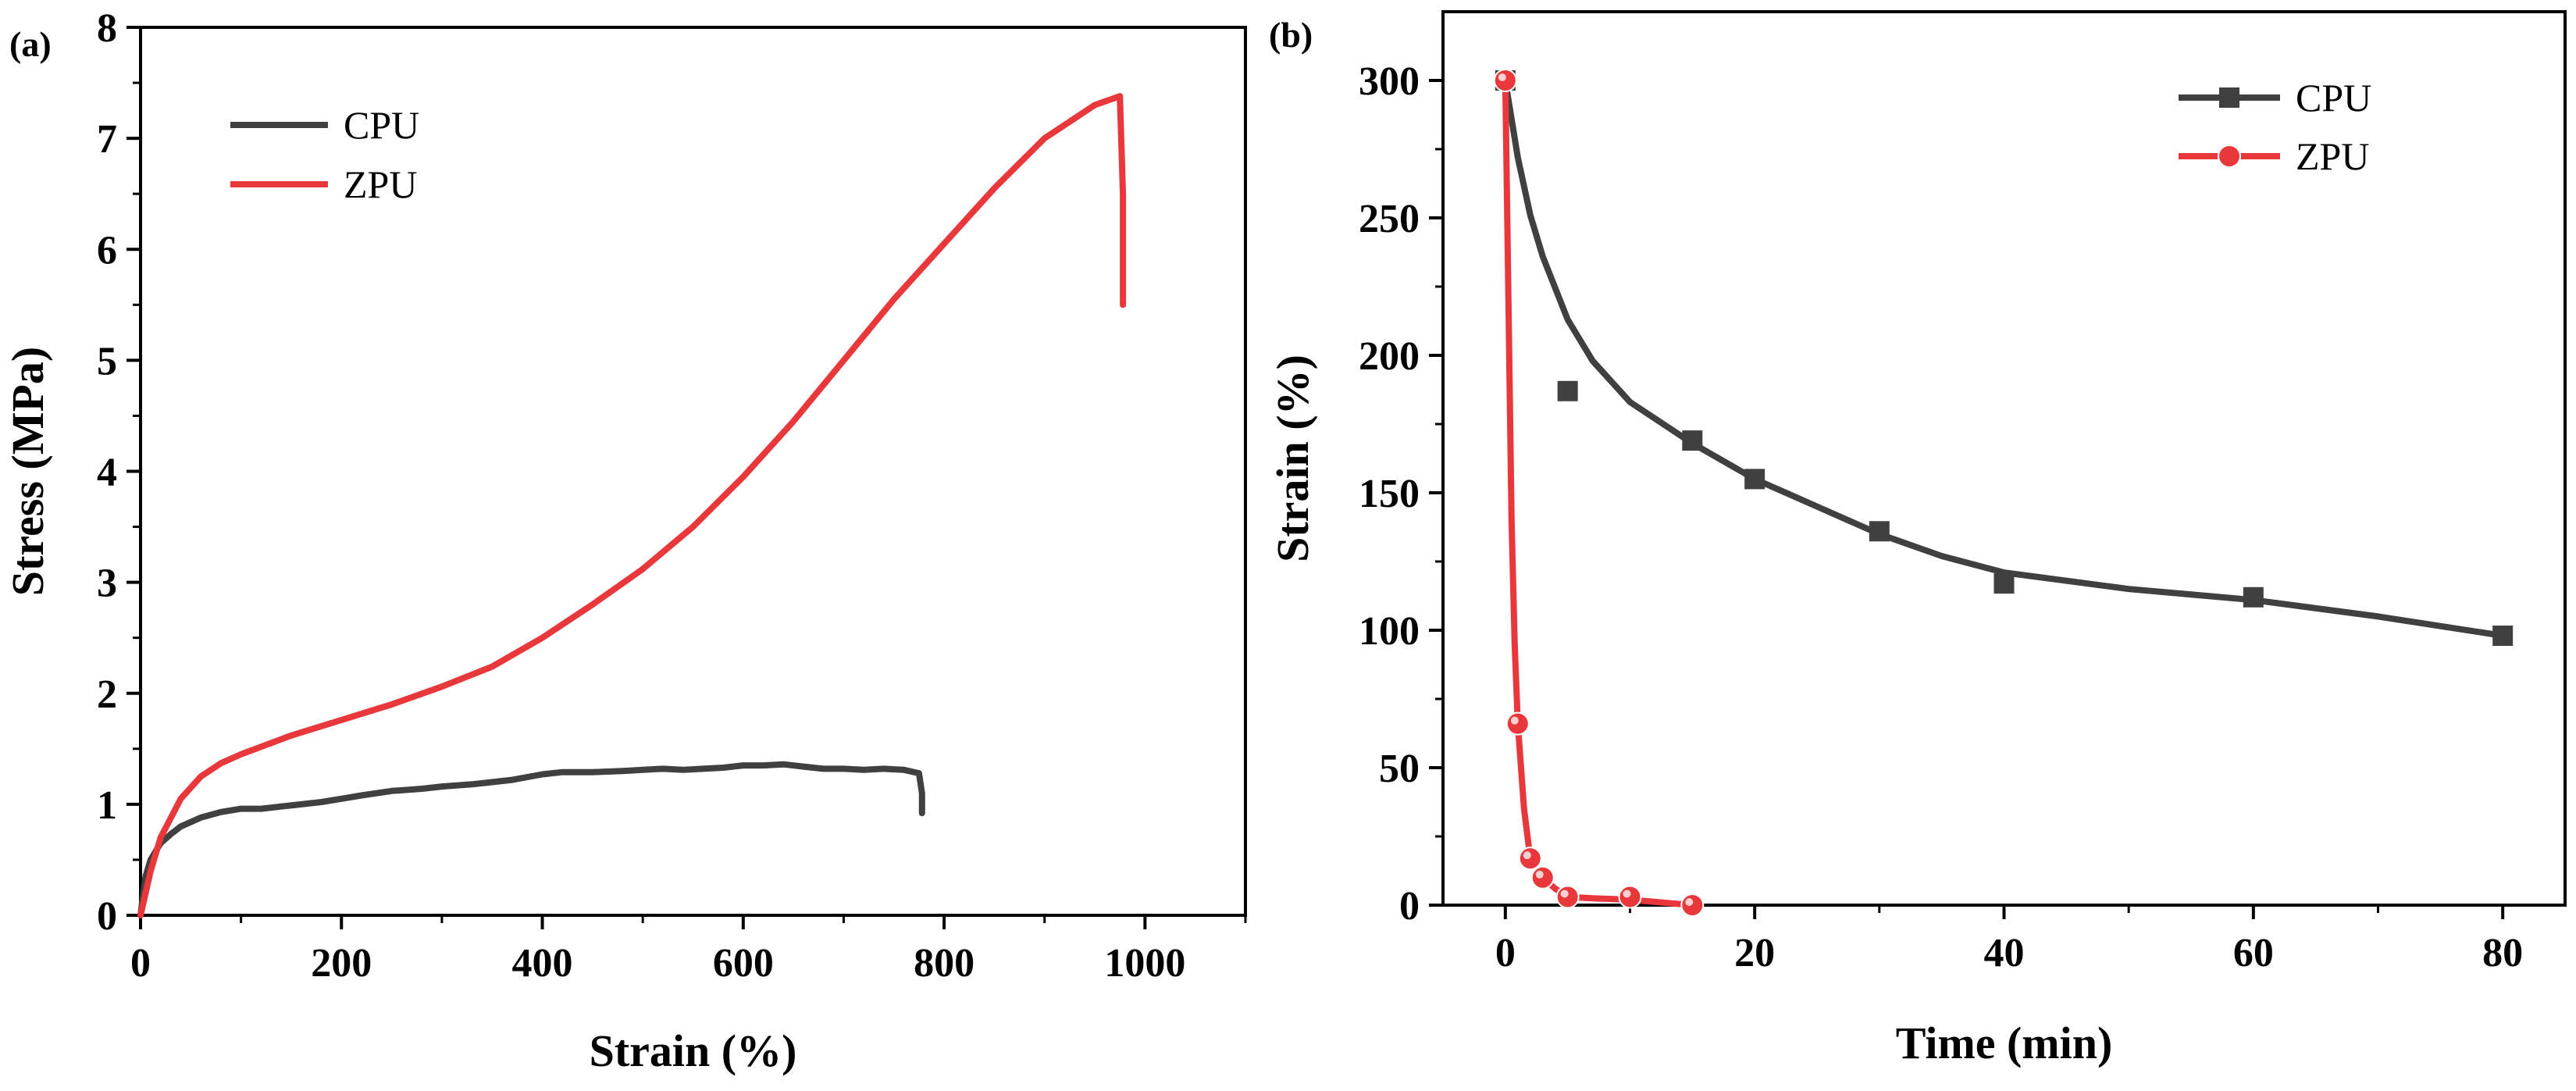 The width and height of the screenshot is (2576, 1091). What do you see at coordinates (2004, 1043) in the screenshot?
I see `x-axis-title: Time (min)` at bounding box center [2004, 1043].